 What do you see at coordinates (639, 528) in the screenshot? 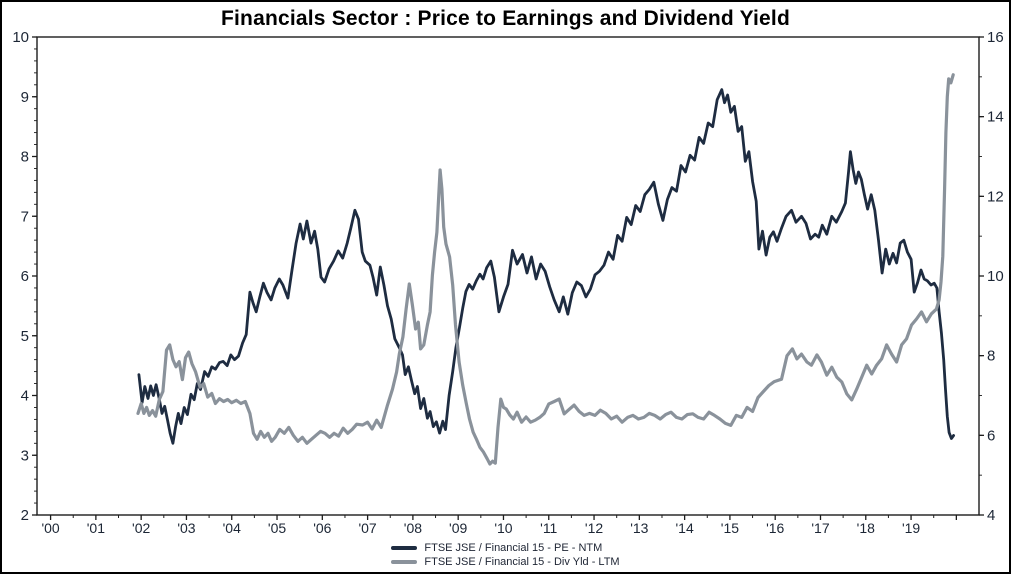
I see `x-axis-label: '13` at bounding box center [639, 528].